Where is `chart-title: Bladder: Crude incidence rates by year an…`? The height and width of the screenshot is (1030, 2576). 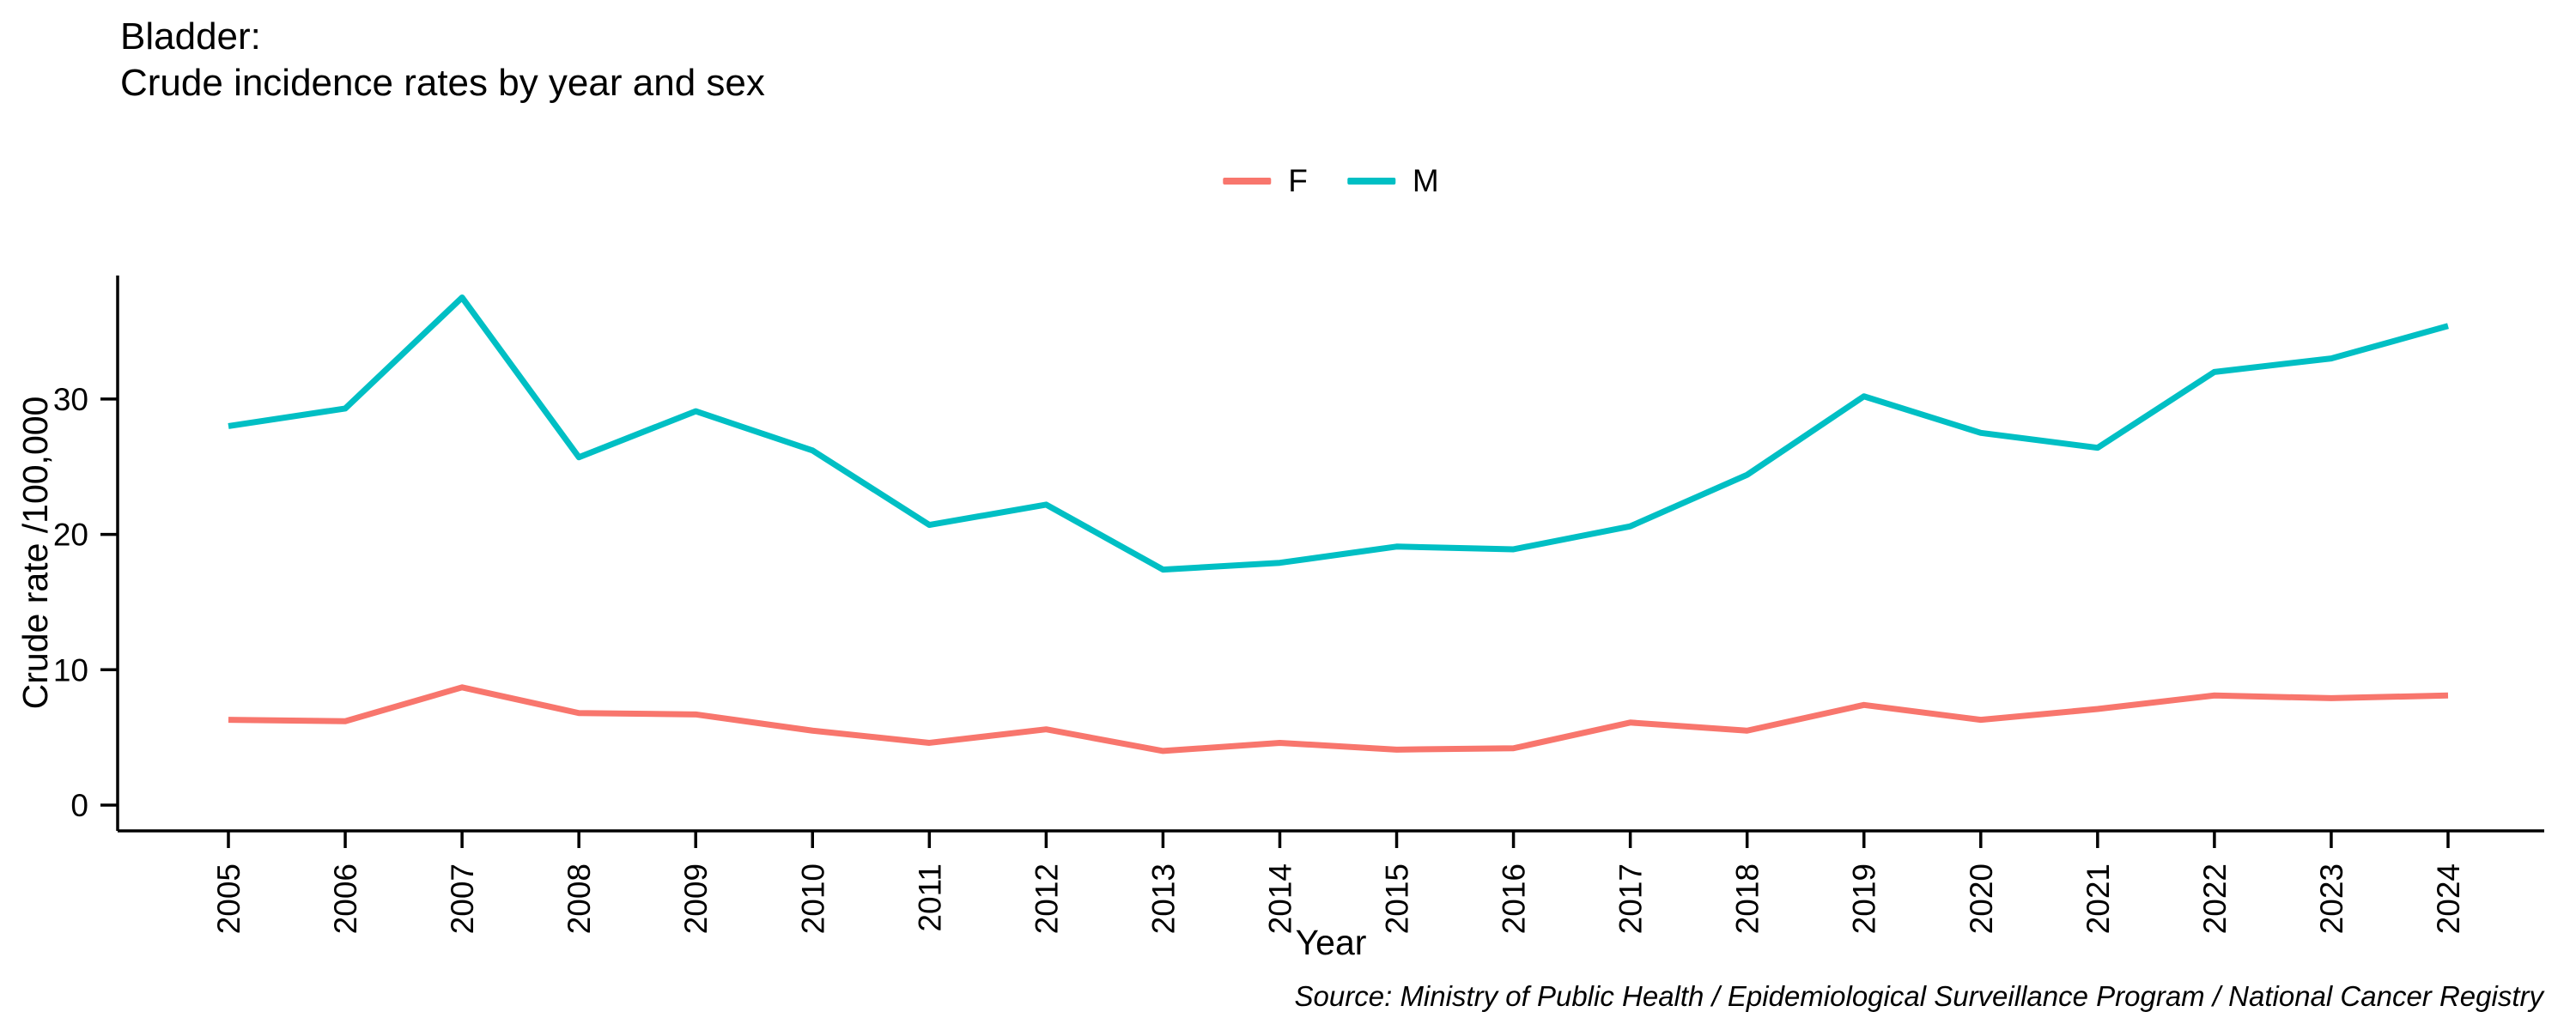
chart-title: Bladder: Crude incidence rates by year an… is located at coordinates (442, 60).